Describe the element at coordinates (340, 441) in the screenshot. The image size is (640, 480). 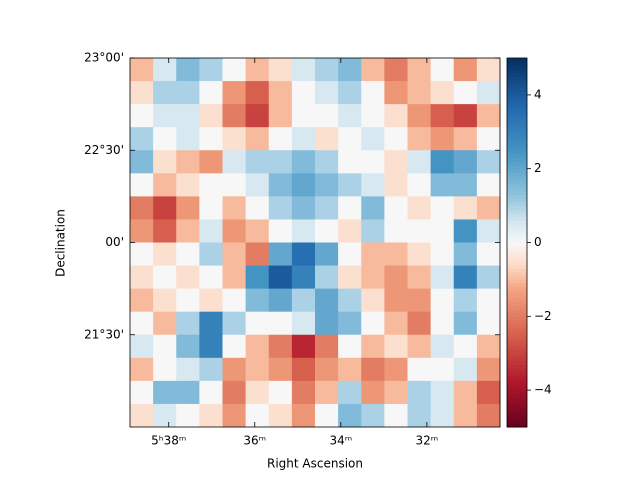
I see `x-tick-label: 34ᵐ` at that location.